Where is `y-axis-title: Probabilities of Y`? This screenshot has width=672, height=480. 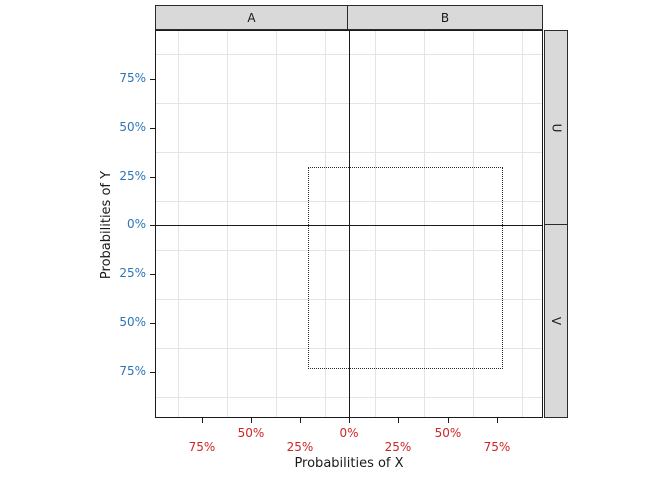 y-axis-title: Probabilities of Y is located at coordinates (106, 225).